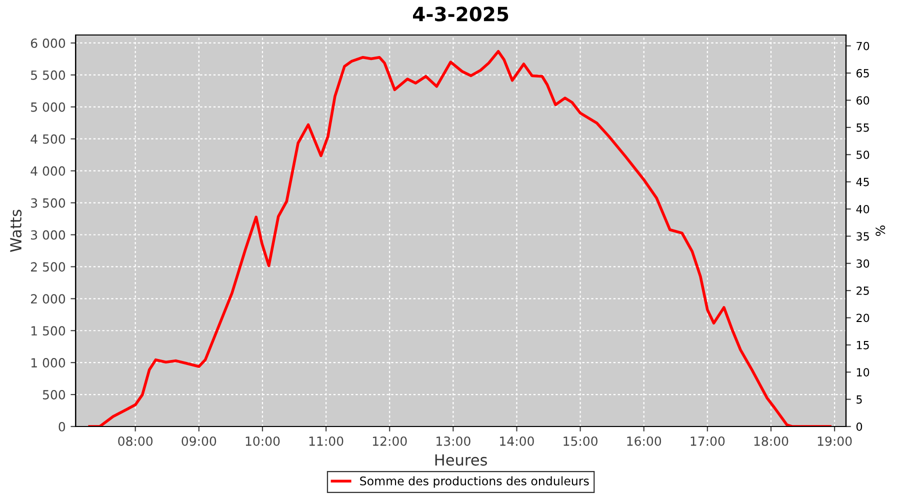  I want to click on y2-tick-label: 55, so click(862, 128).